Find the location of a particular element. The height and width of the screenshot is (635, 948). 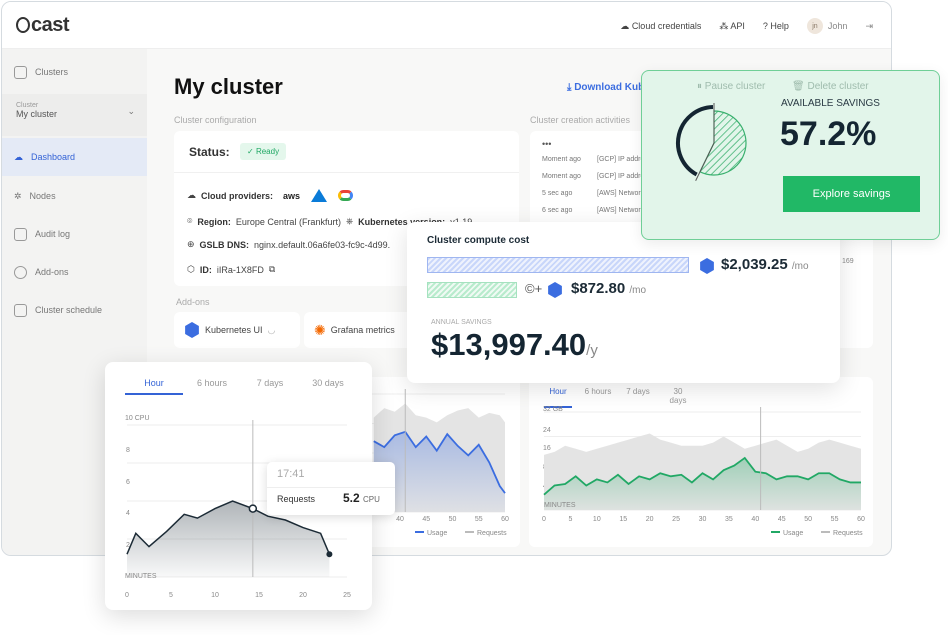

y-tick-label: 4 is located at coordinates (128, 513).